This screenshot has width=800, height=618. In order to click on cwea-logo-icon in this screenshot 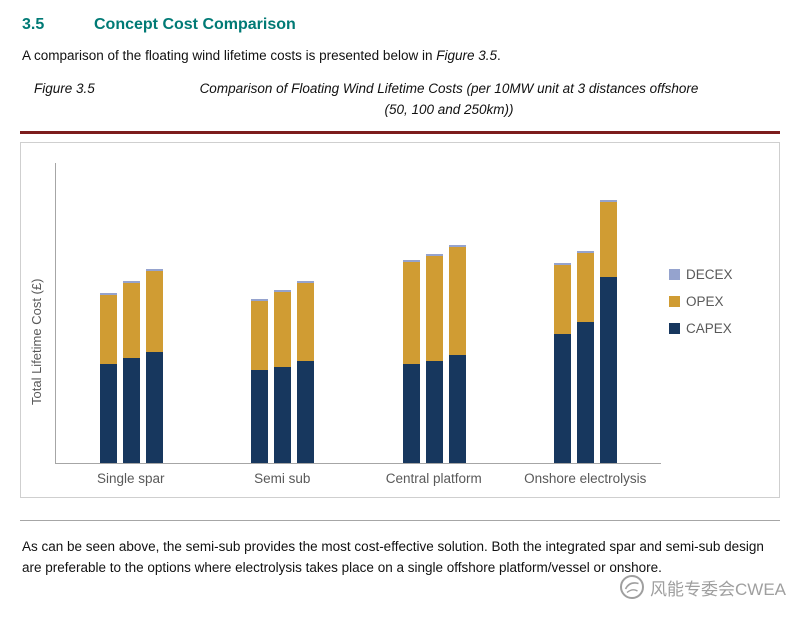, I will do `click(632, 587)`.